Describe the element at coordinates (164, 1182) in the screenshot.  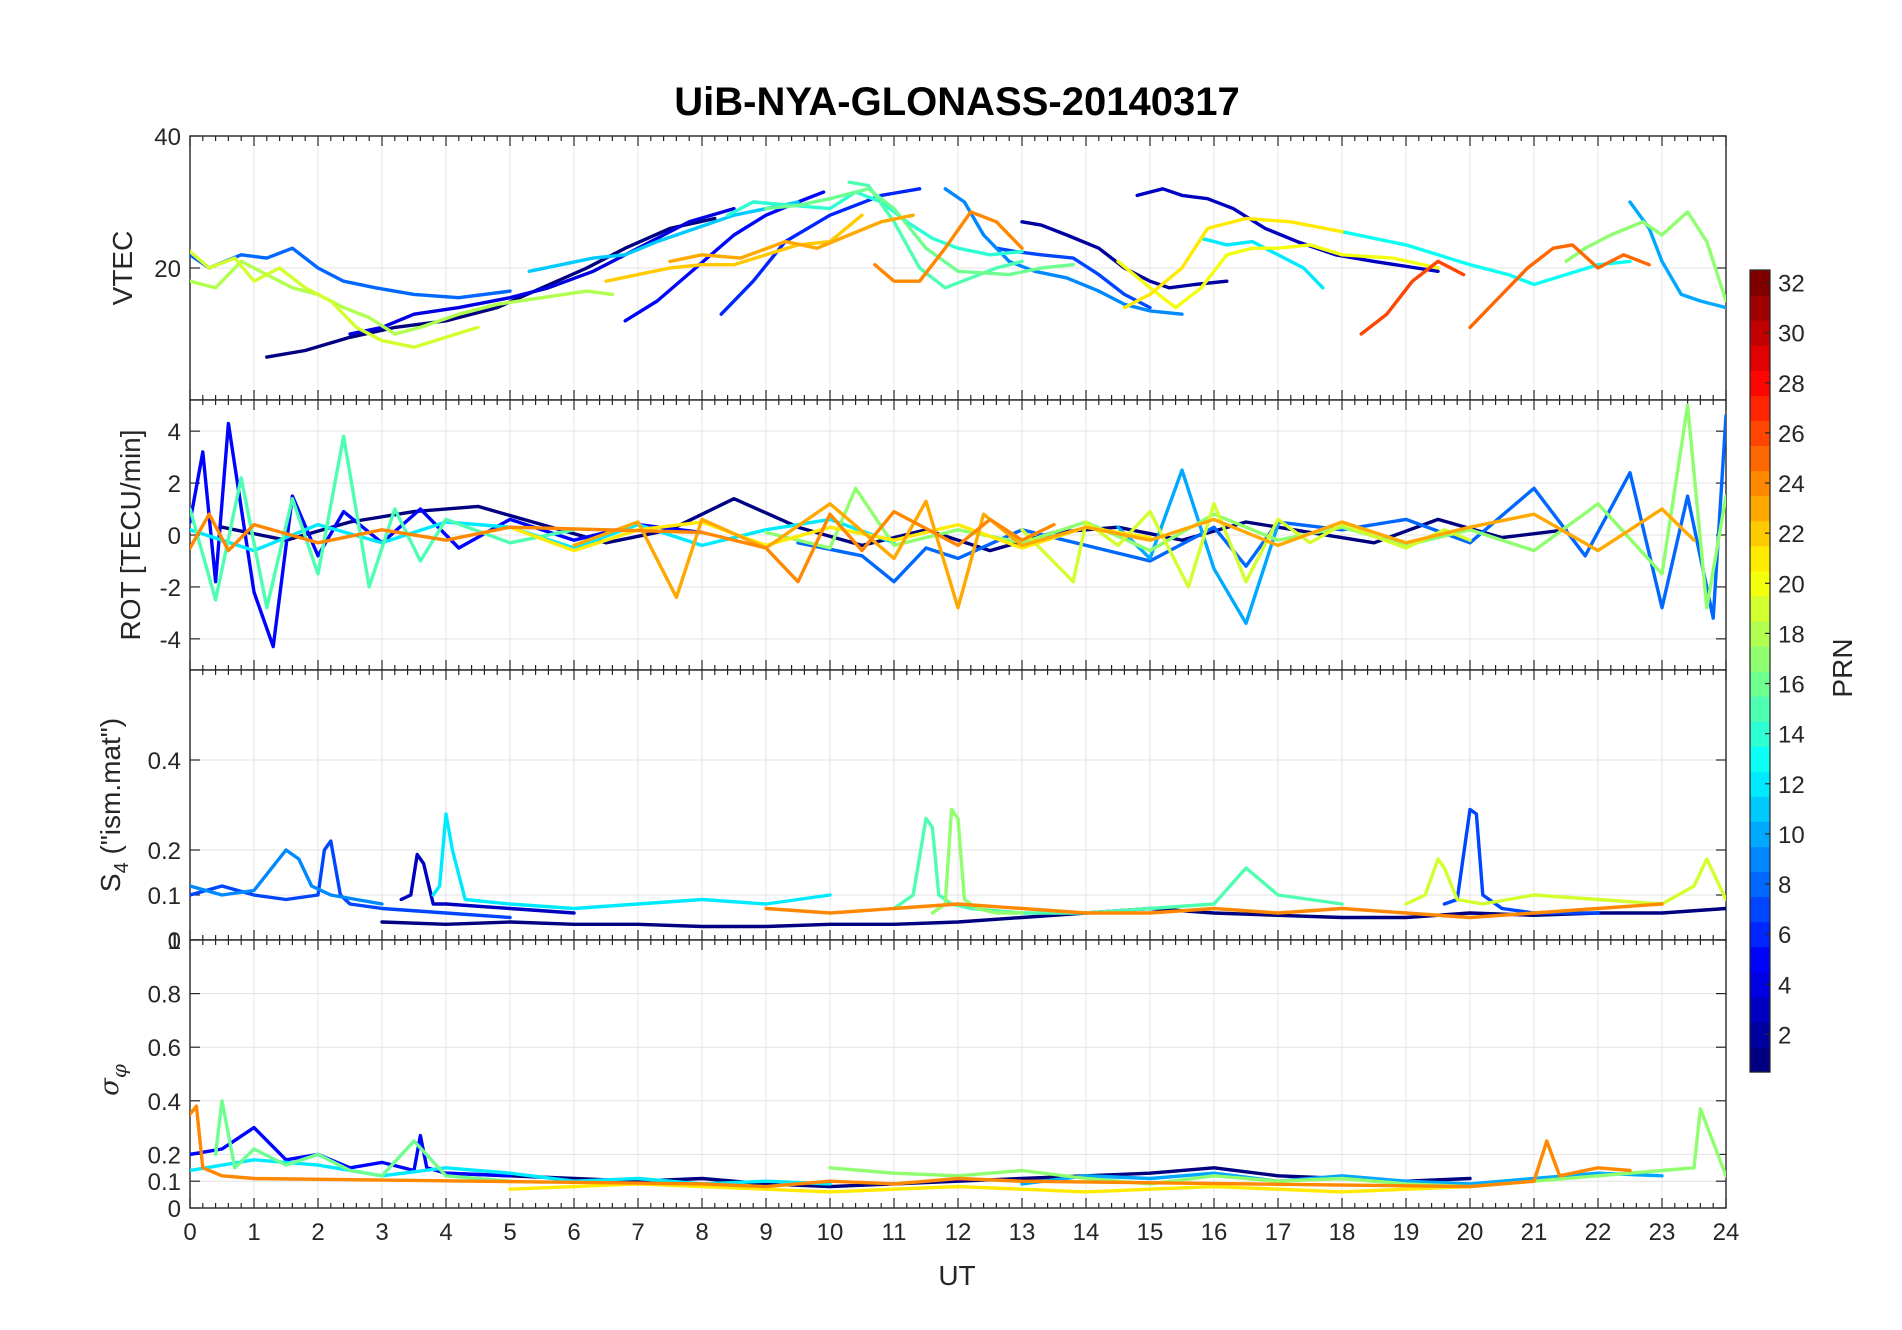
I see `y-tick-label: 0.1` at that location.